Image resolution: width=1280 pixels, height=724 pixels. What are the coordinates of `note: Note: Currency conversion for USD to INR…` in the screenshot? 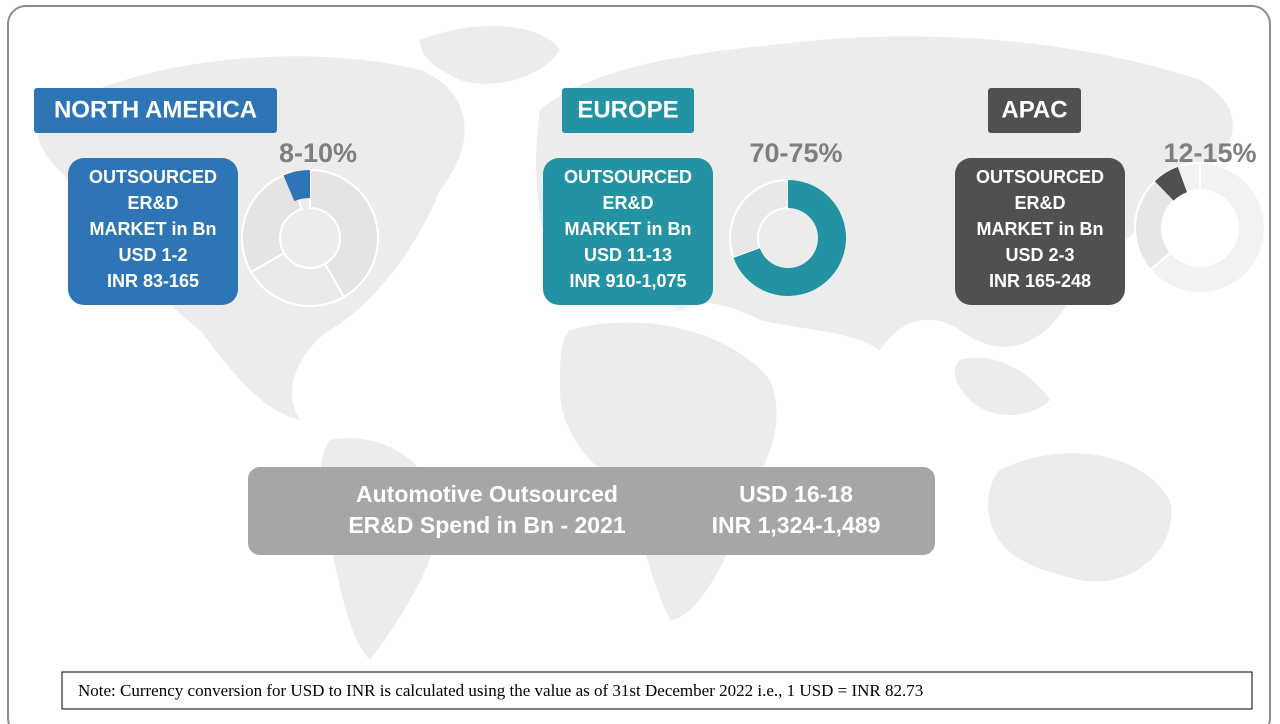 It's located at (500, 690).